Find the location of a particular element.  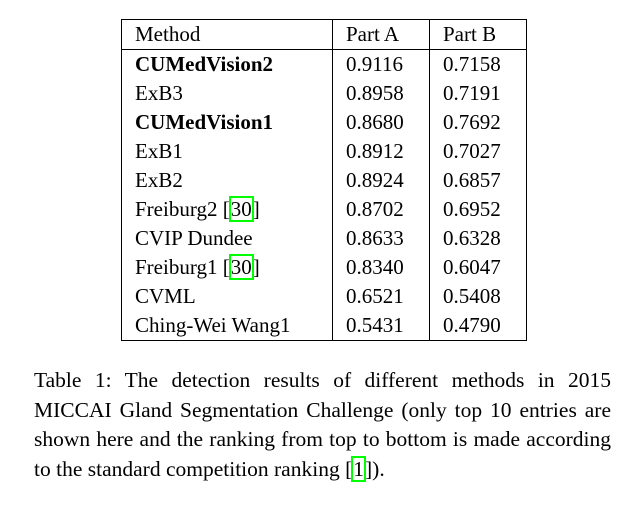

part-b-value: 0.7027 is located at coordinates (478, 151).